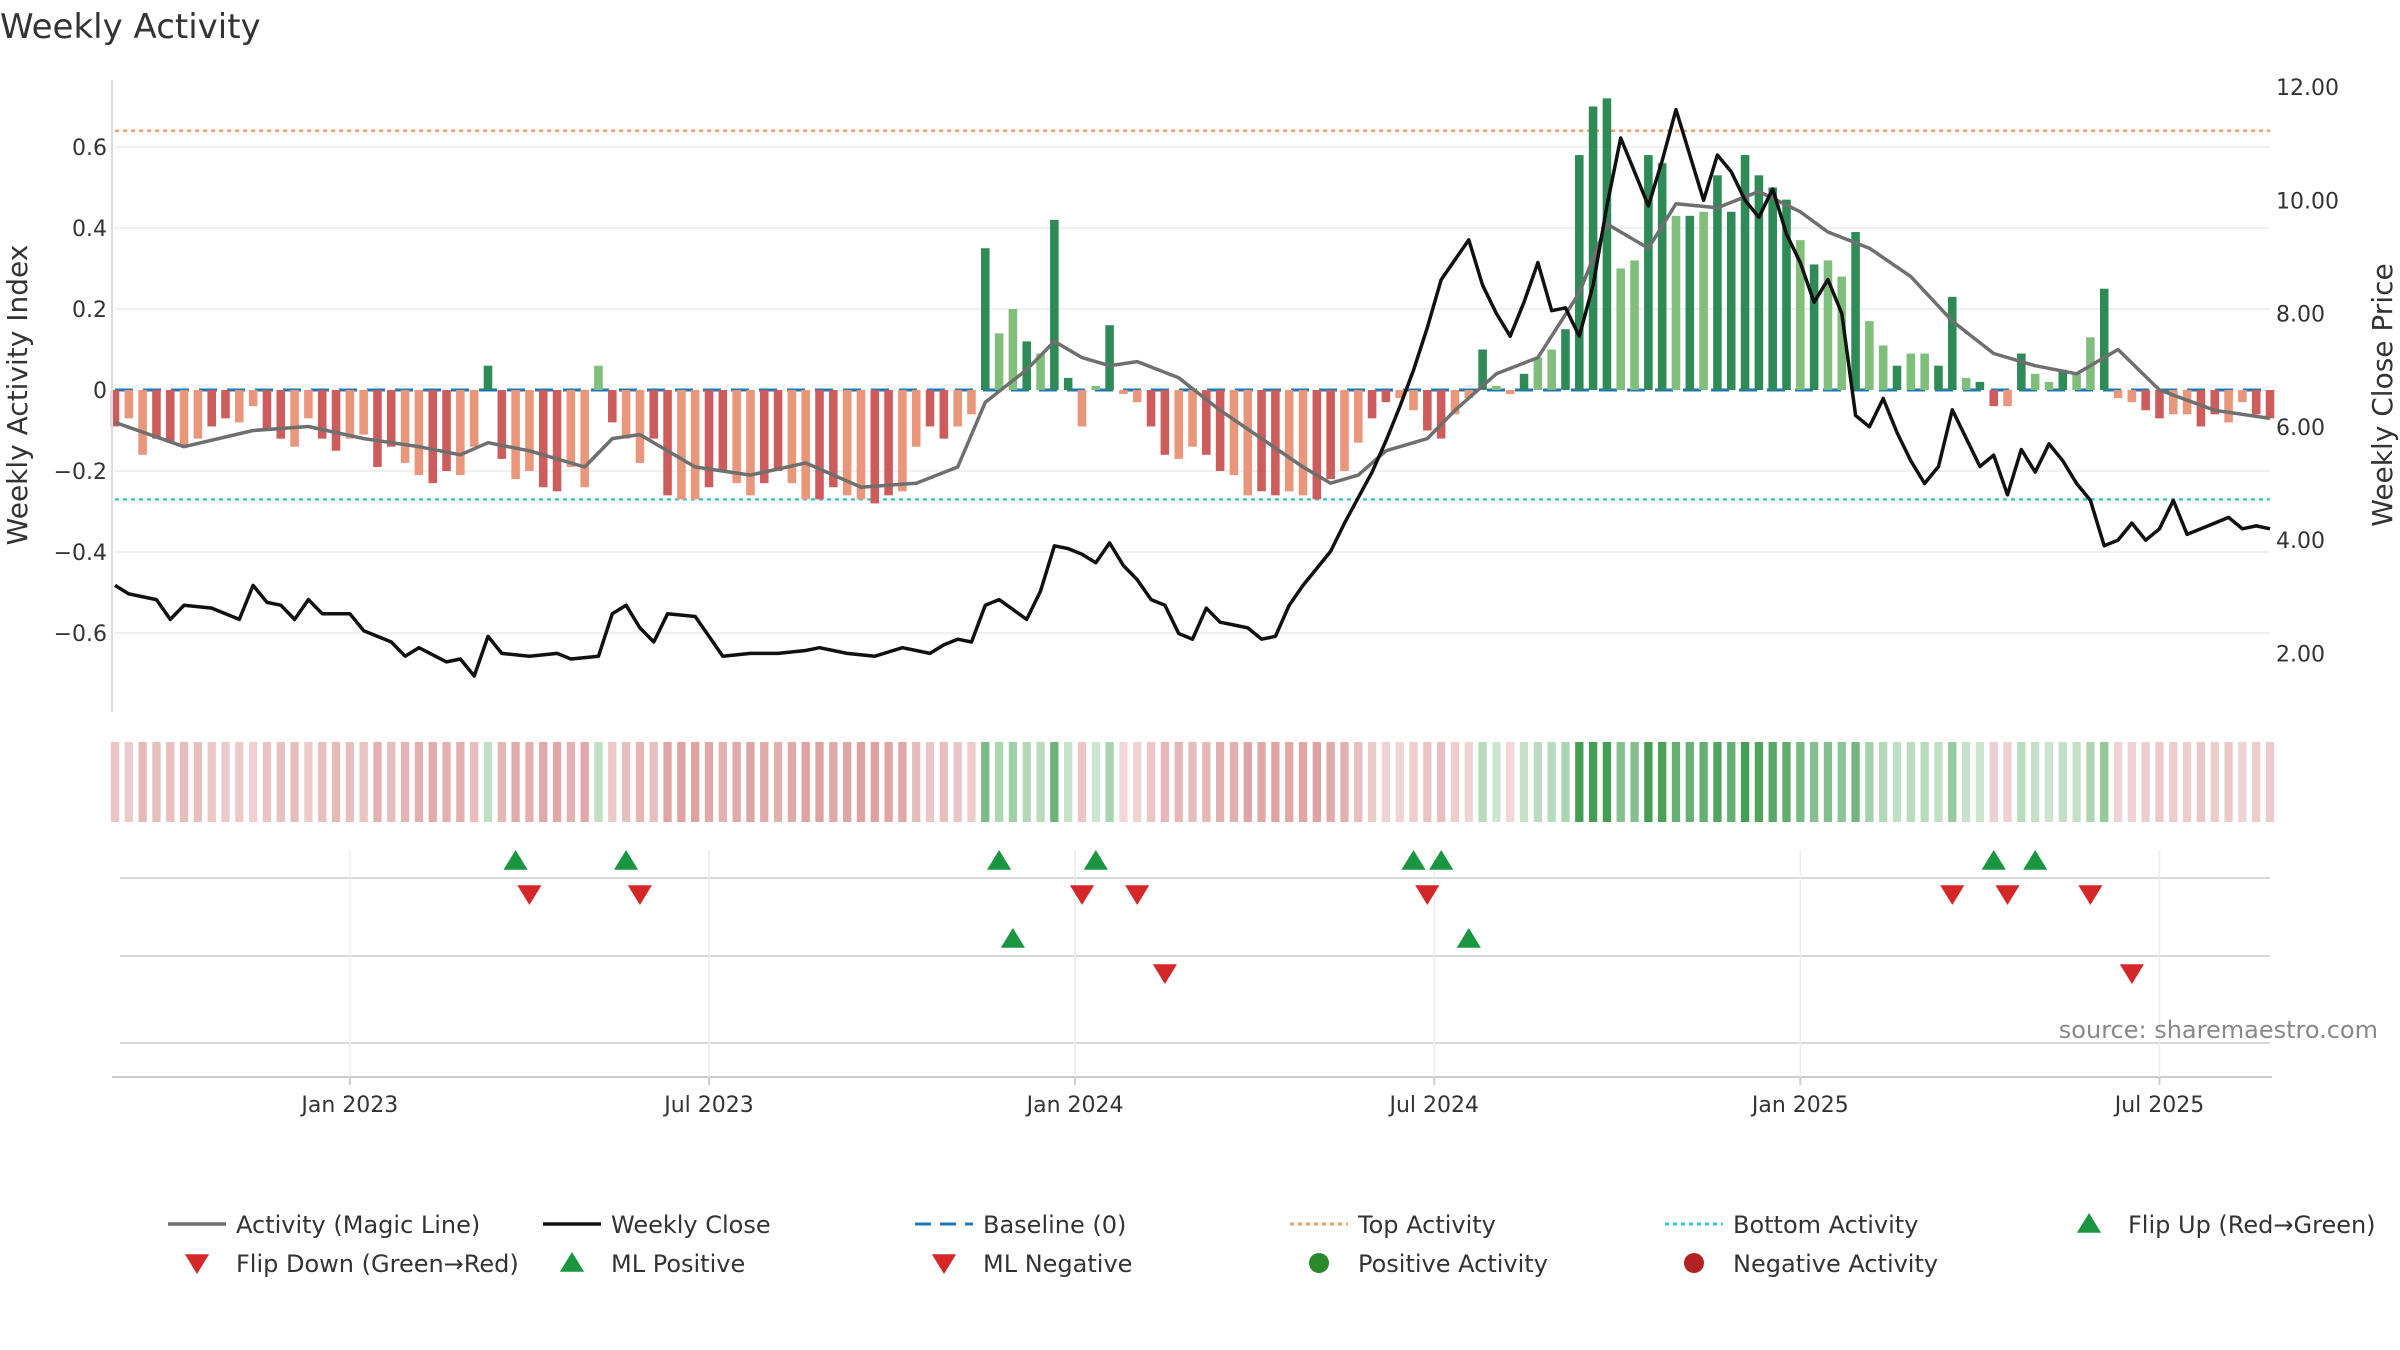 The width and height of the screenshot is (2400, 1350). Describe the element at coordinates (1825, 1225) in the screenshot. I see `legend-label: Bottom Activity` at that location.